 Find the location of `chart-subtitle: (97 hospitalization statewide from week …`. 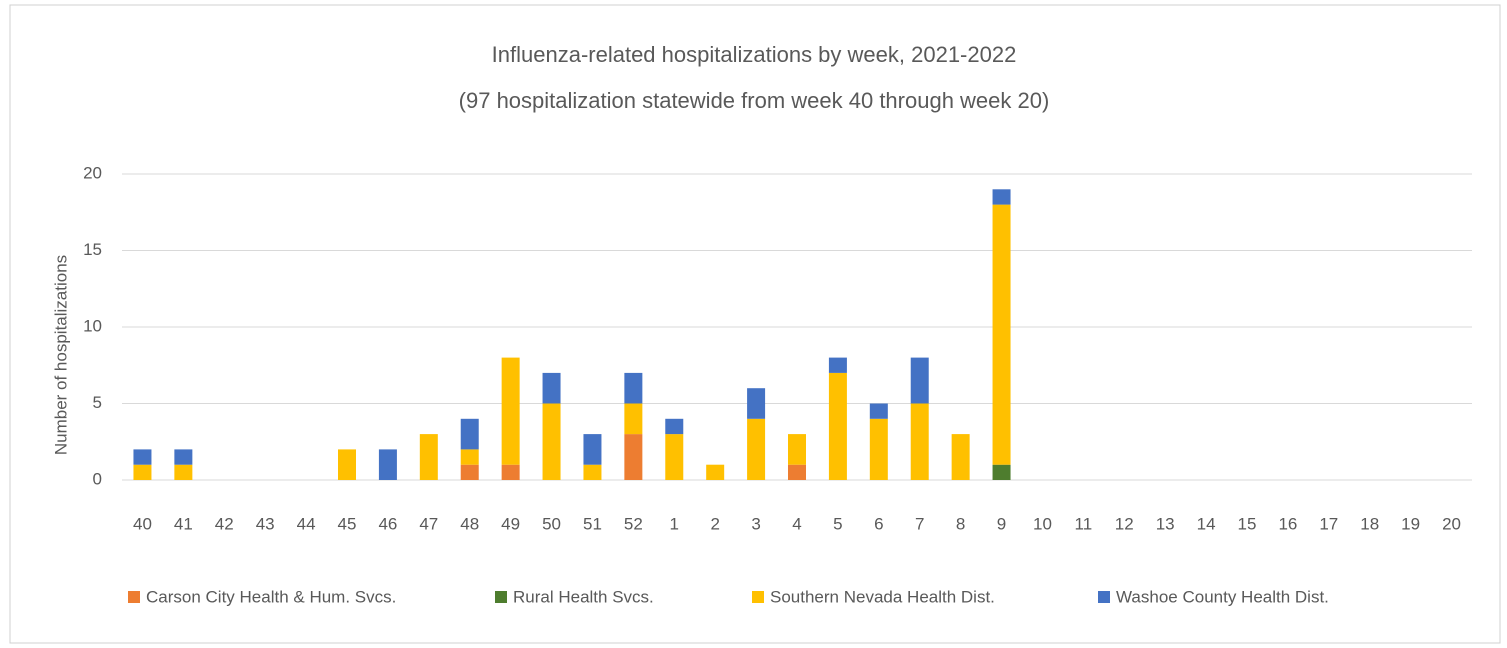

chart-subtitle: (97 hospitalization statewide from week … is located at coordinates (754, 100).